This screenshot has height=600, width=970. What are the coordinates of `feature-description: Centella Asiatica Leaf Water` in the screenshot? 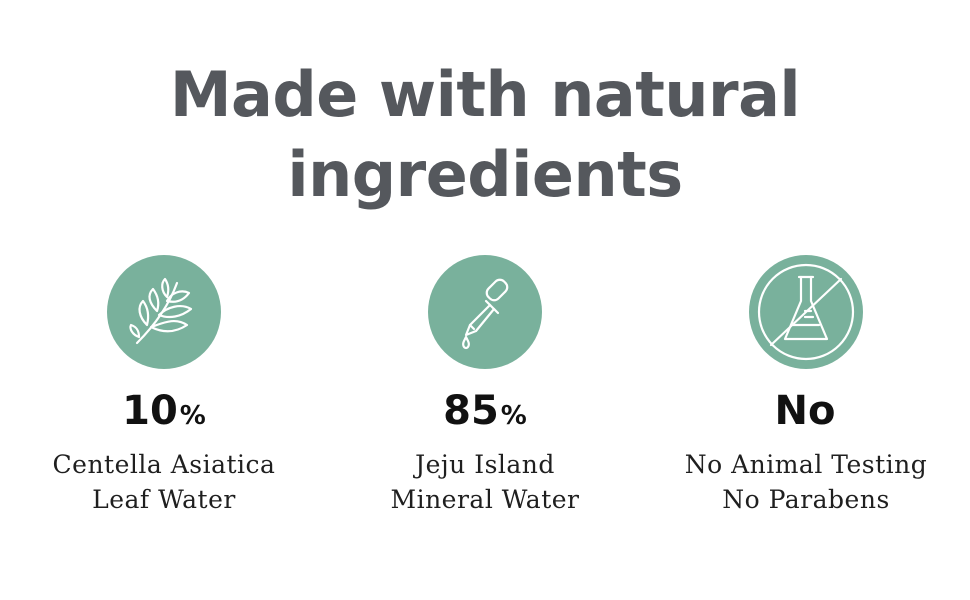 It's located at (164, 482).